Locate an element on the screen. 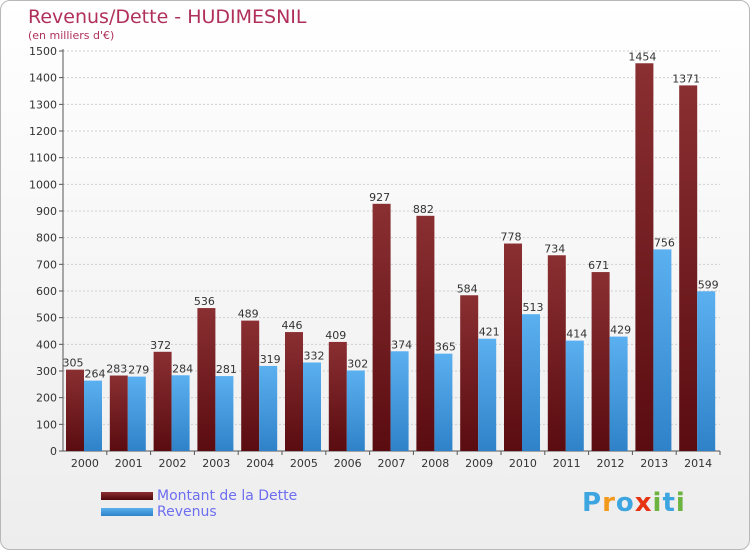 Image resolution: width=750 pixels, height=550 pixels. logo-letter: r is located at coordinates (609, 503).